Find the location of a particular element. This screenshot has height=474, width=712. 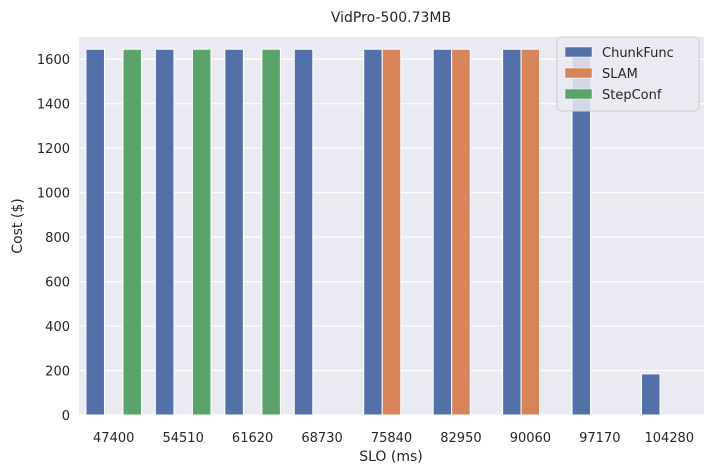

chart-title: VidPro-500.73MB is located at coordinates (391, 18).